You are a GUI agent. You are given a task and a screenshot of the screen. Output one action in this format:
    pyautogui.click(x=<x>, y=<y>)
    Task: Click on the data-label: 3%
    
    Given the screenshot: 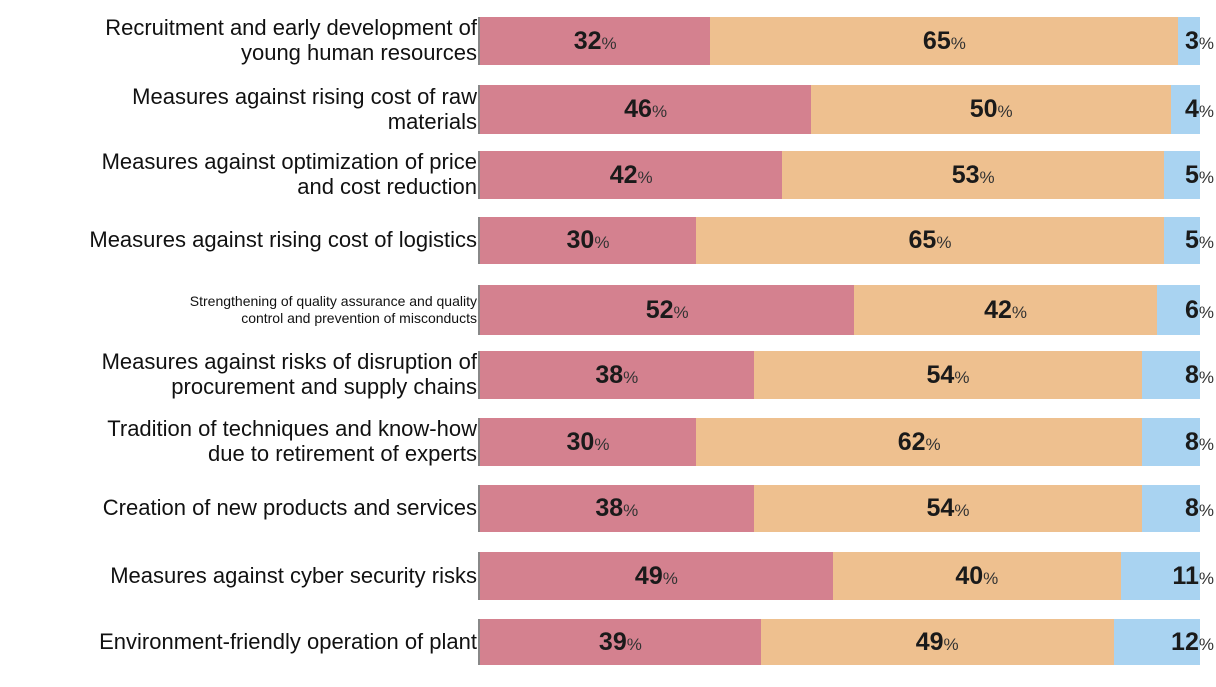 What is the action you would take?
    pyautogui.click(x=1199, y=41)
    